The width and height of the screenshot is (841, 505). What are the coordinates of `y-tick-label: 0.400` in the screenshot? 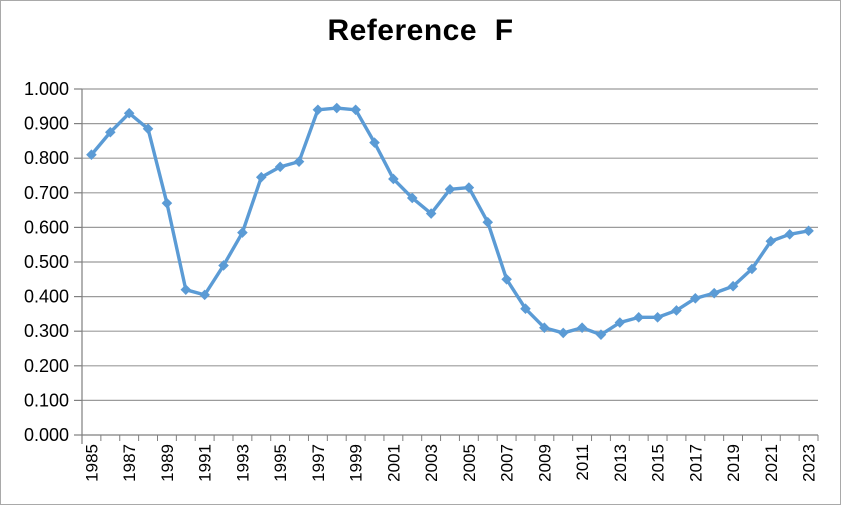 It's located at (46, 297).